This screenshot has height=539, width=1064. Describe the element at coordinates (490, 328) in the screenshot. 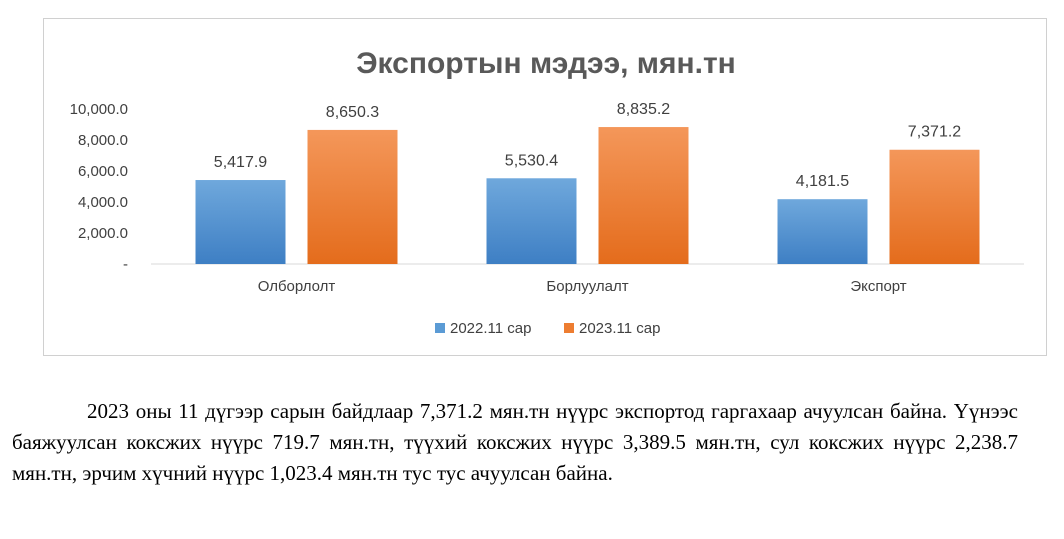

I see `legend-label: 2022.11 сар` at that location.